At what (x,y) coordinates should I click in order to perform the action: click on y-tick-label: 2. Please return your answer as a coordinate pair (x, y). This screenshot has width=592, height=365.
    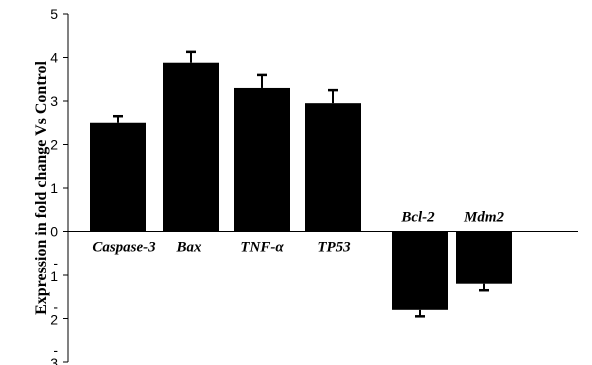
    Looking at the image, I should click on (54, 145).